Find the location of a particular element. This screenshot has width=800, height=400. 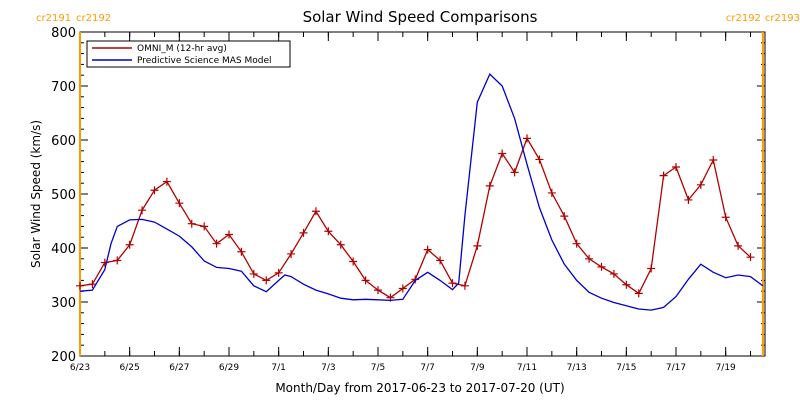

legend-label-mas: Predictive Science MAS Model is located at coordinates (204, 61).